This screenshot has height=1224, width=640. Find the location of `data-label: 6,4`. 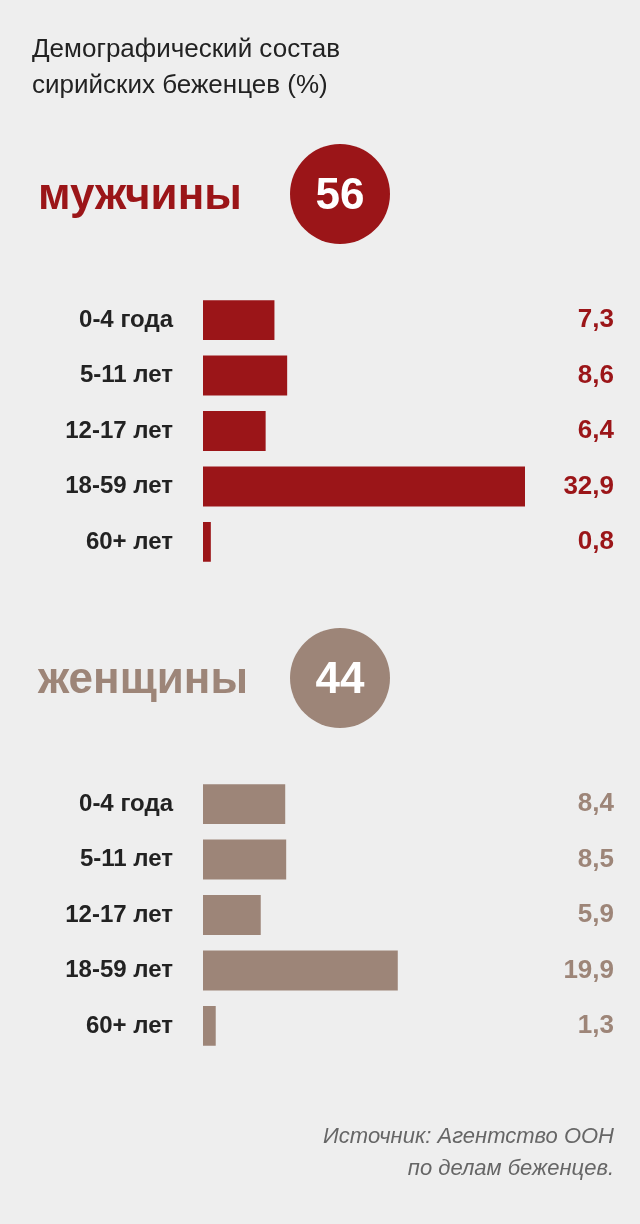

data-label: 6,4 is located at coordinates (596, 429).